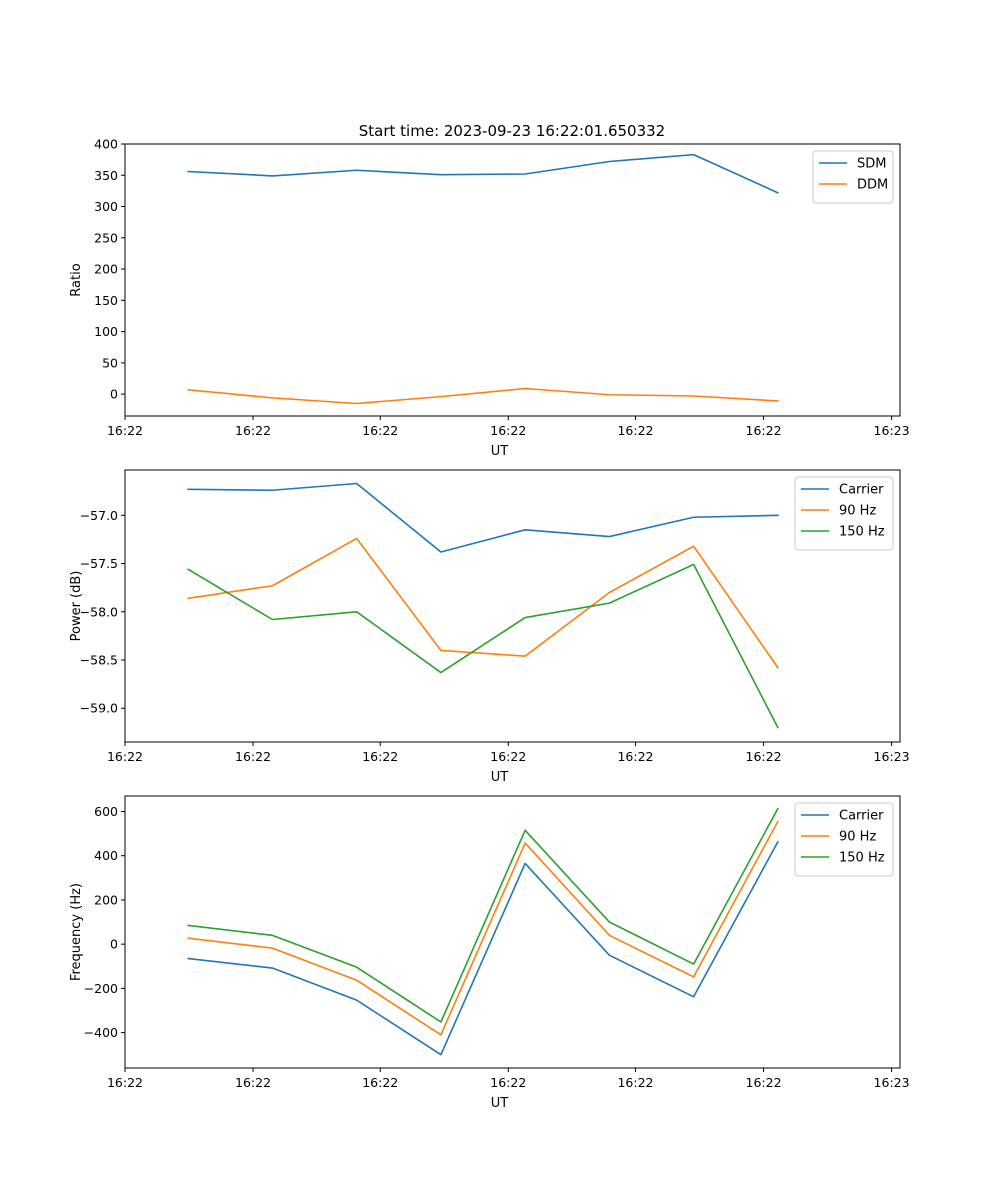 The height and width of the screenshot is (1200, 1000). Describe the element at coordinates (106, 331) in the screenshot. I see `y-tick-label: 100` at that location.